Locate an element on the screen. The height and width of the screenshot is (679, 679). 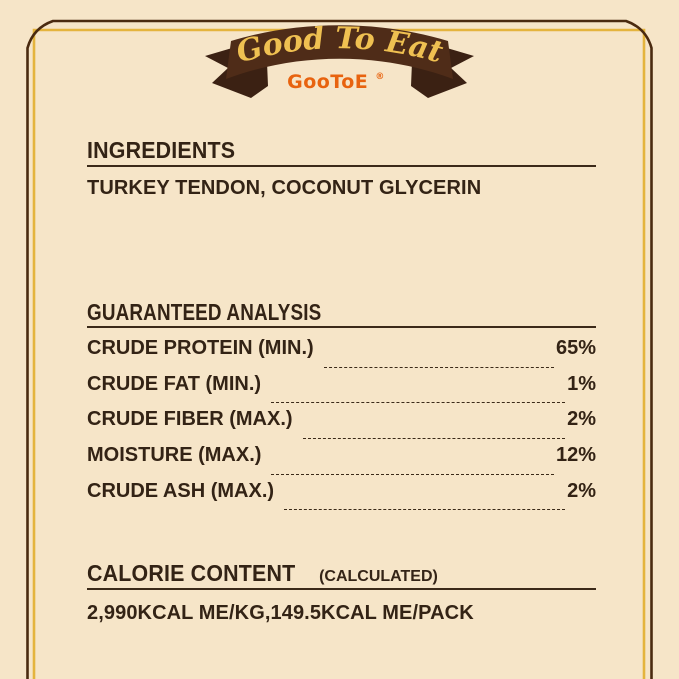
analysis-title: GUARANTEED ANALYSIS is located at coordinates (204, 312).